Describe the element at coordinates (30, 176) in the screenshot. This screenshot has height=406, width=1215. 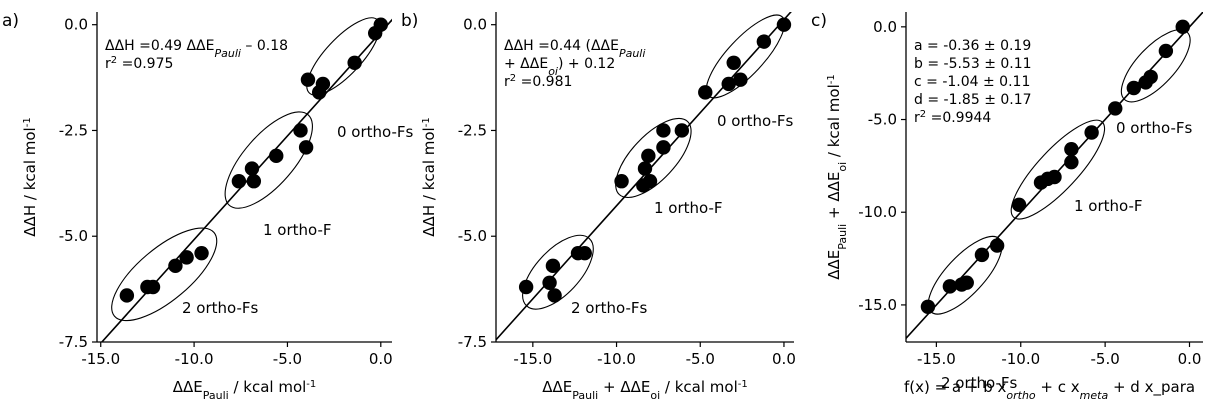
I see `y-axis-label: ΔΔH / kcal mol-1` at that location.